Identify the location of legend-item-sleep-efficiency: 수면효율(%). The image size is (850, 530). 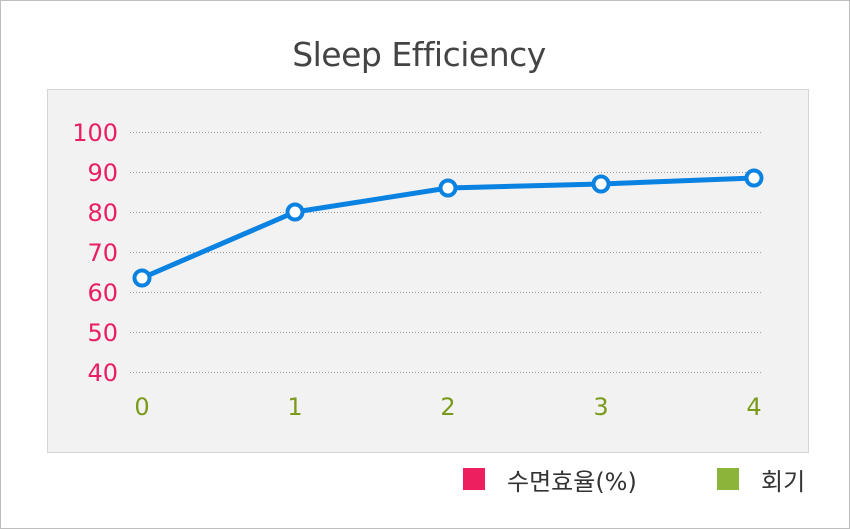
(550, 479).